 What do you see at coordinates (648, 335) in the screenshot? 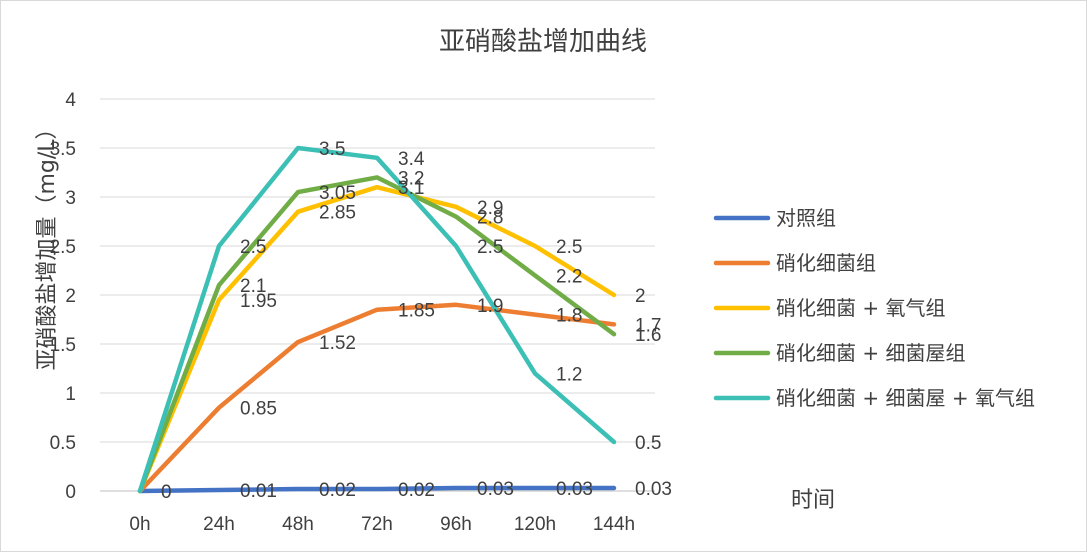
I see `data-label: 1.6` at bounding box center [648, 335].